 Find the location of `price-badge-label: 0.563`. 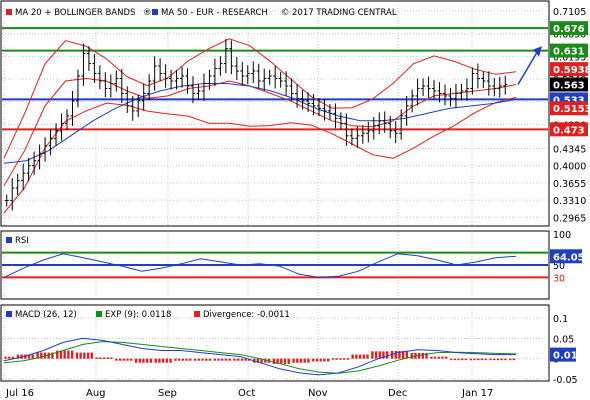

price-badge-label: 0.563 is located at coordinates (569, 85).